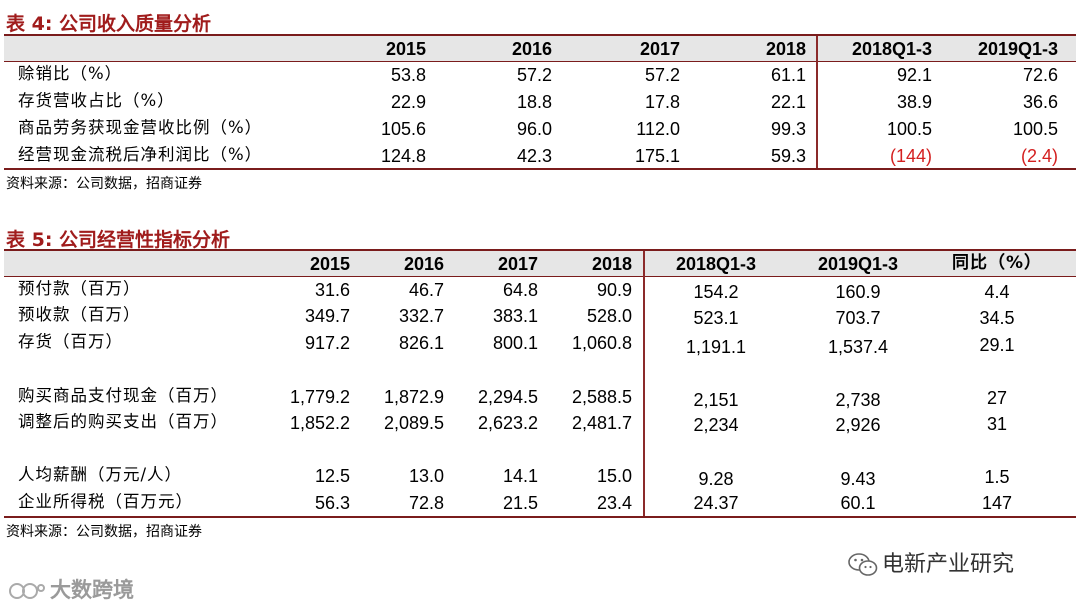  Describe the element at coordinates (997, 292) in the screenshot. I see `table5-cell: 4.4` at that location.